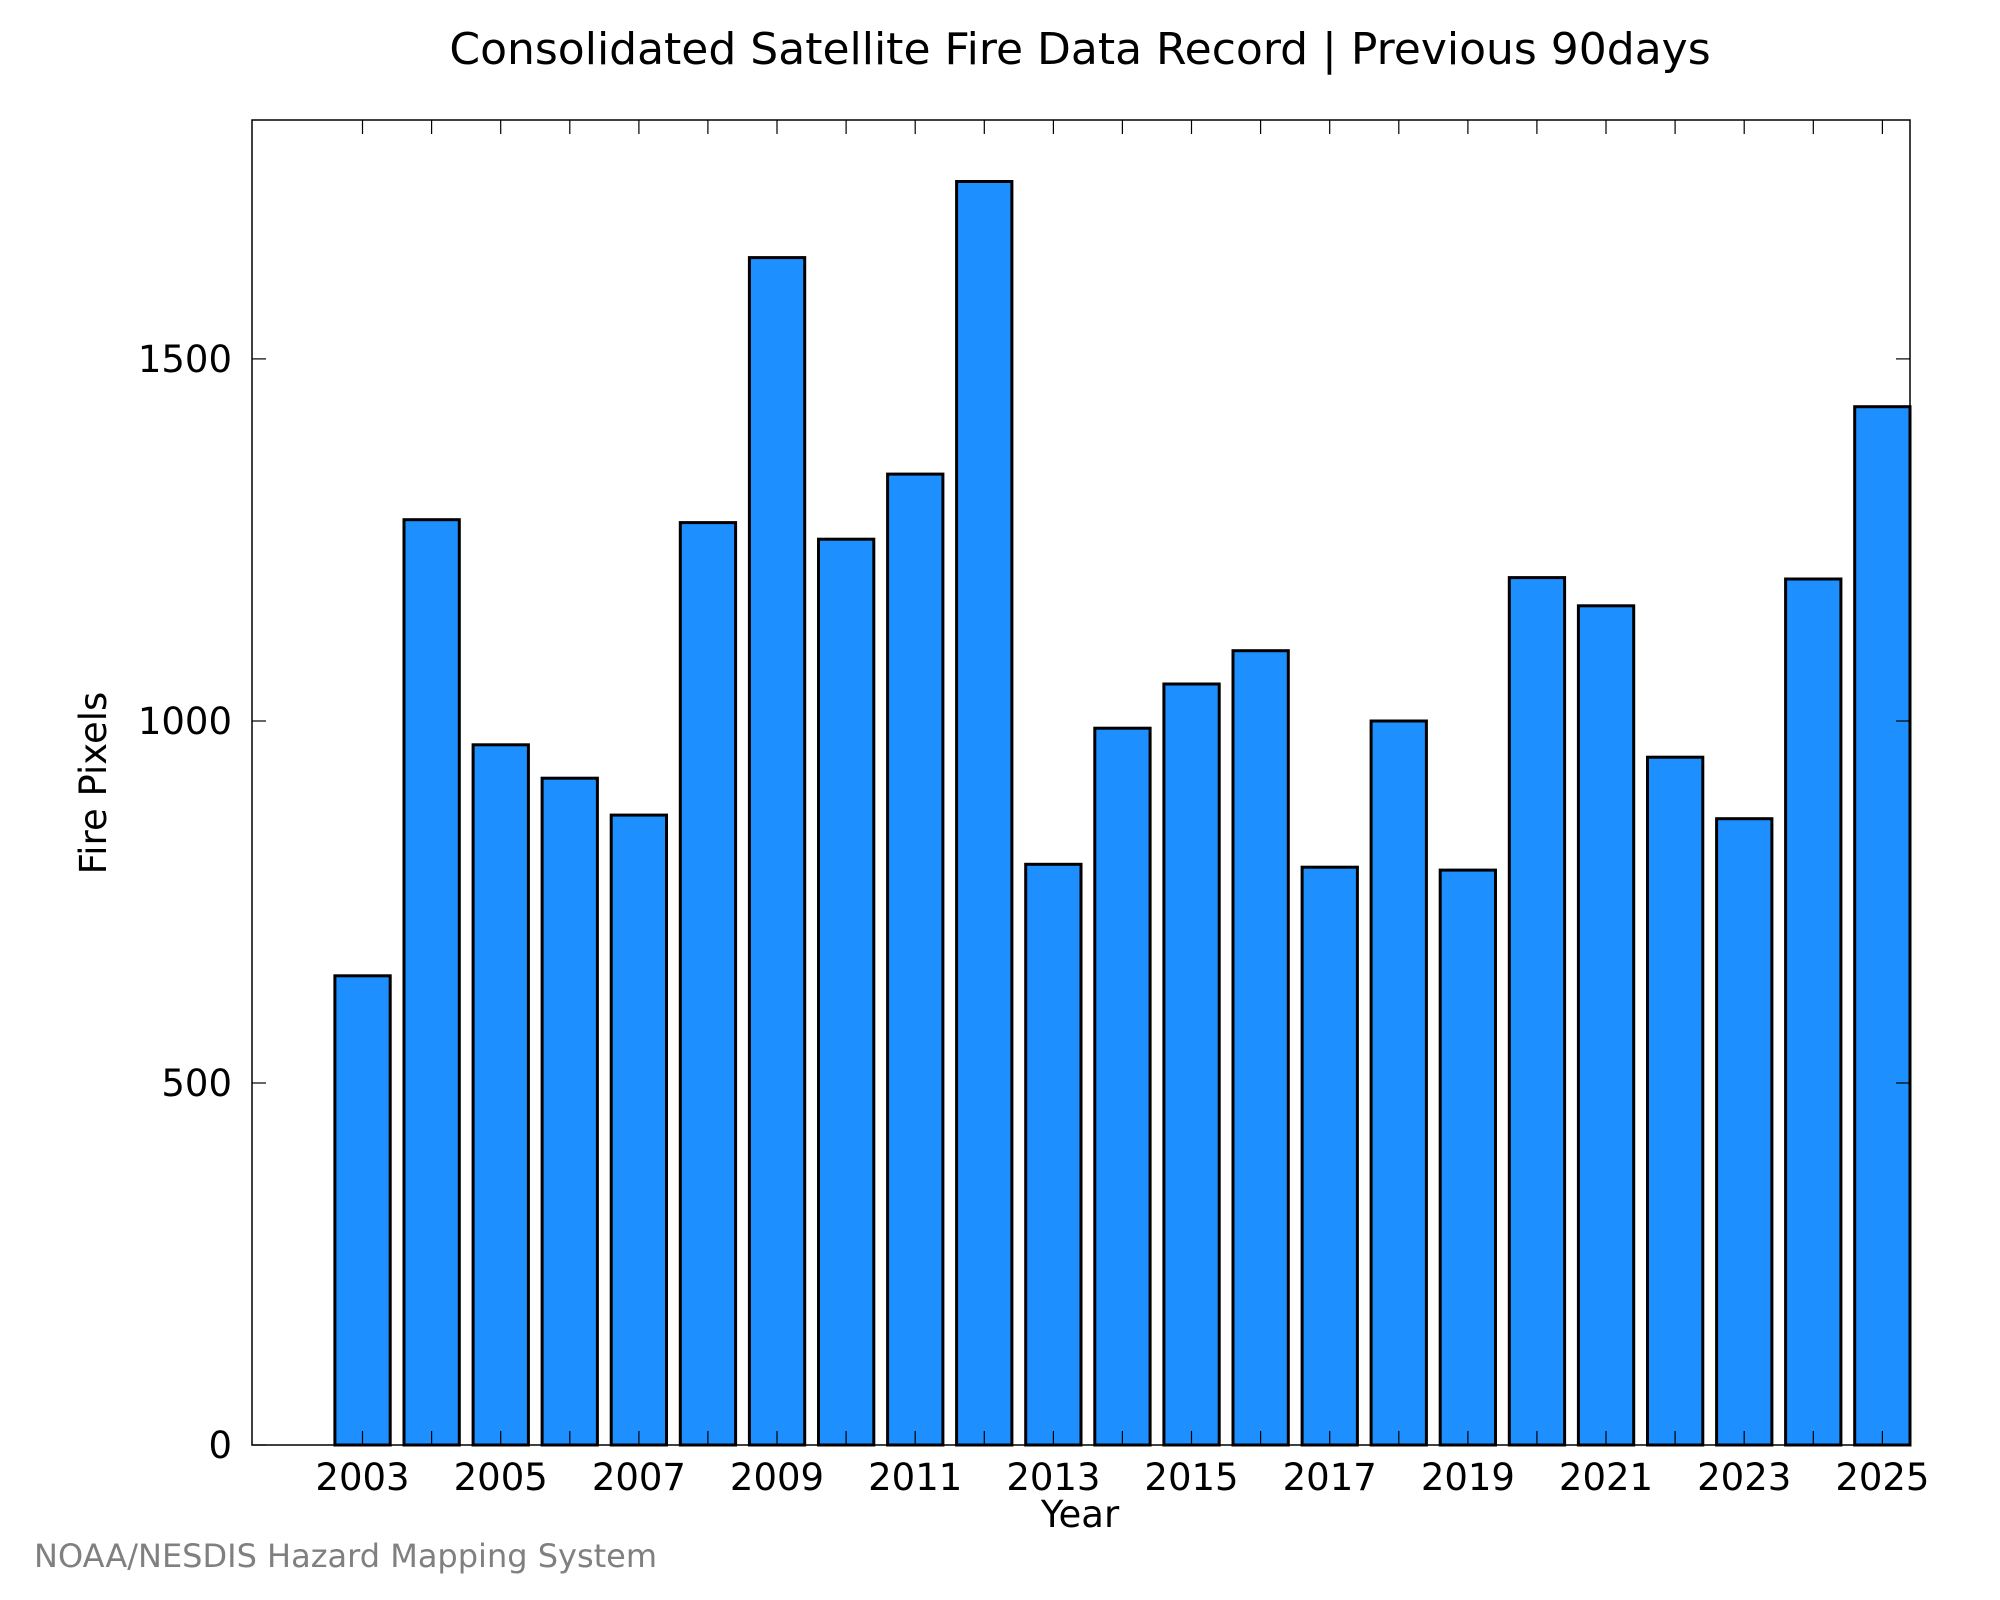 The image size is (2000, 1600). I want to click on bar-2020, so click(1537, 1011).